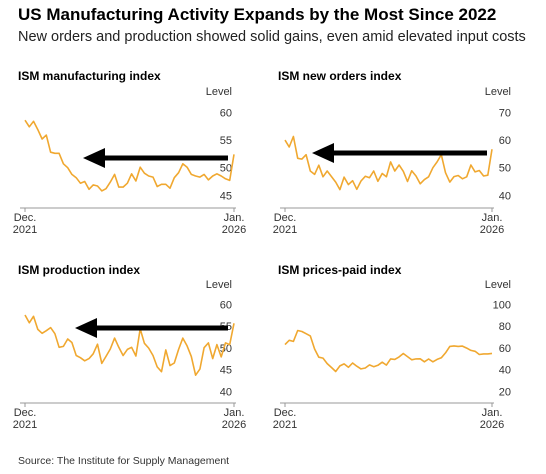 The image size is (546, 474). I want to click on y-tick-label: 100, so click(502, 305).